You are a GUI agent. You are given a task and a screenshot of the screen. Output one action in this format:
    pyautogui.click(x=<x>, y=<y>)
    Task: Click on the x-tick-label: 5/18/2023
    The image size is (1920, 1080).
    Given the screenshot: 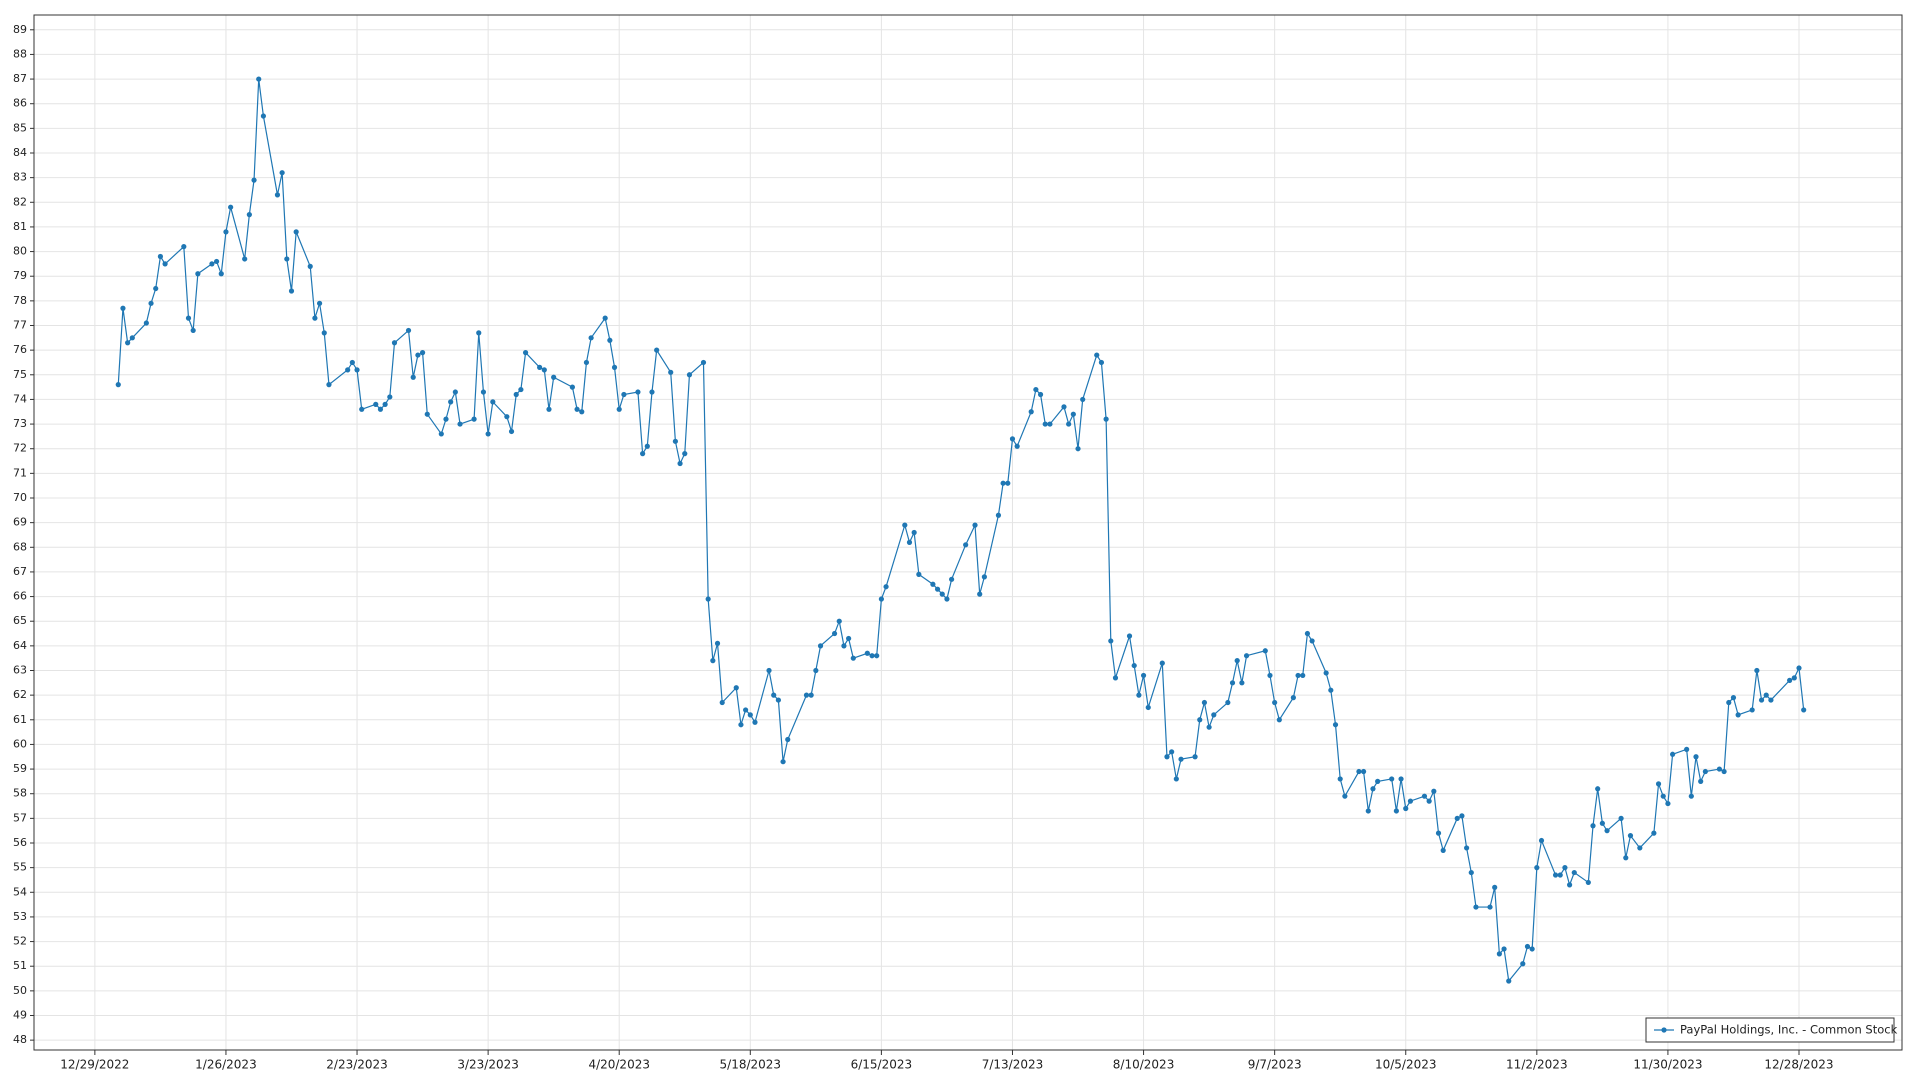 What is the action you would take?
    pyautogui.click(x=751, y=1065)
    